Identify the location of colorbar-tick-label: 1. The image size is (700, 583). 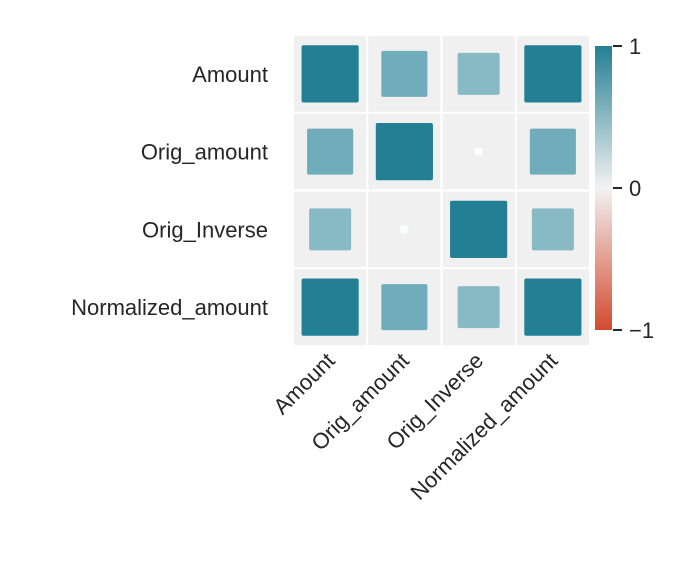
(635, 46).